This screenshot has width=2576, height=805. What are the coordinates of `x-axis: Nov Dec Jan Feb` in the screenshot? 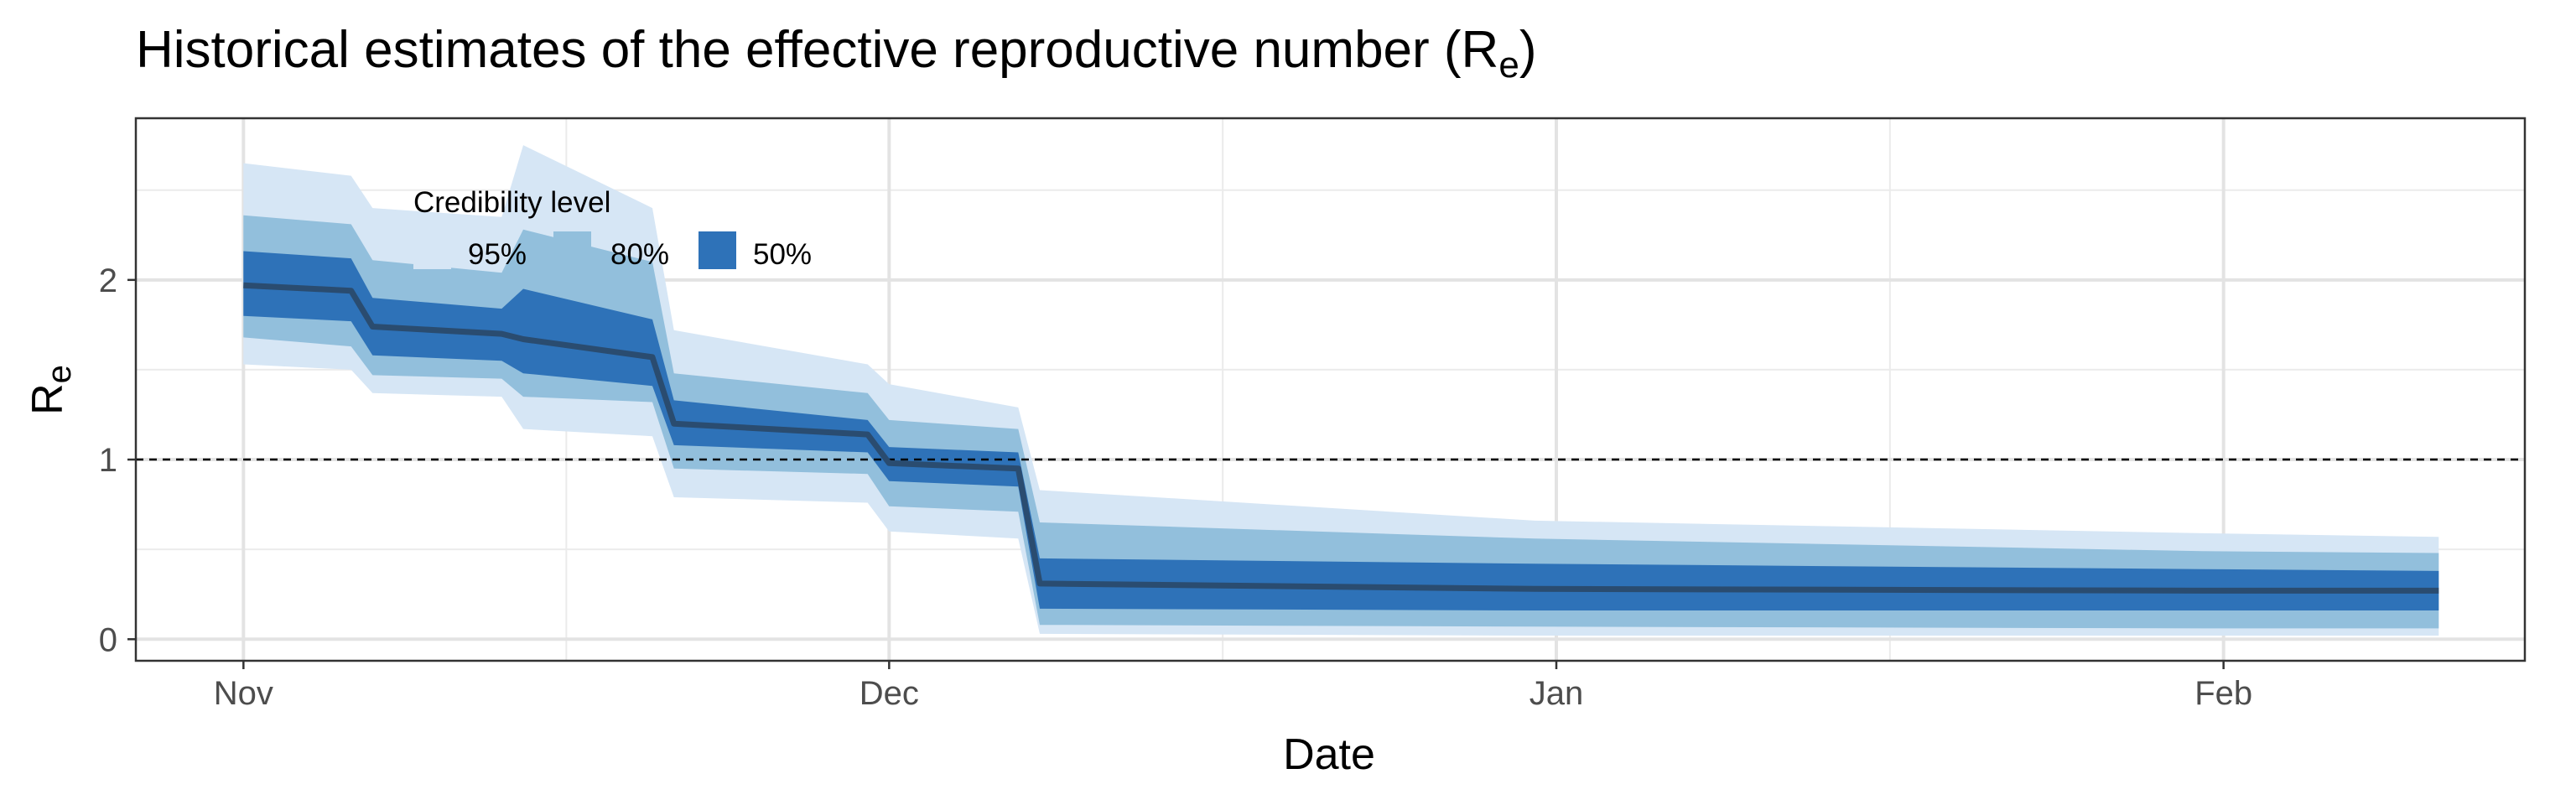 It's located at (1233, 686).